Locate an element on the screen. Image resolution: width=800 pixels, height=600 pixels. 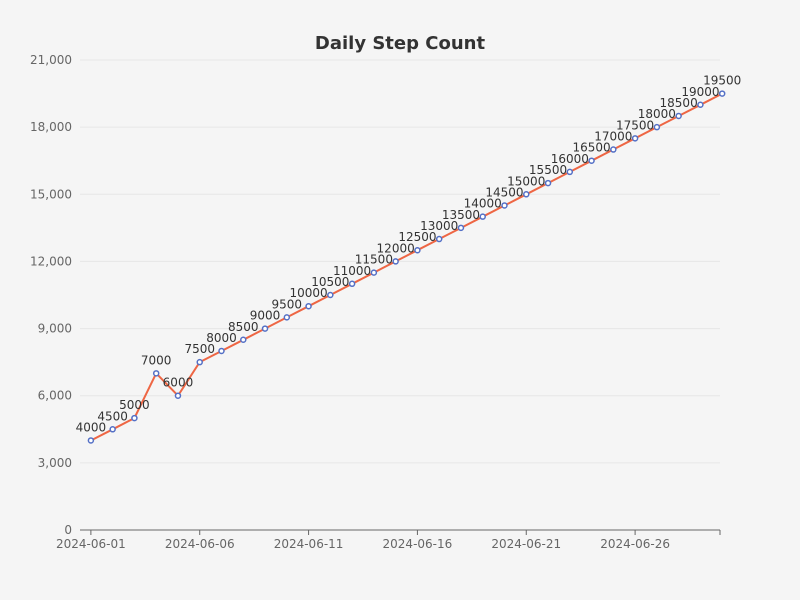
data-label: 7500 is located at coordinates (199, 349).